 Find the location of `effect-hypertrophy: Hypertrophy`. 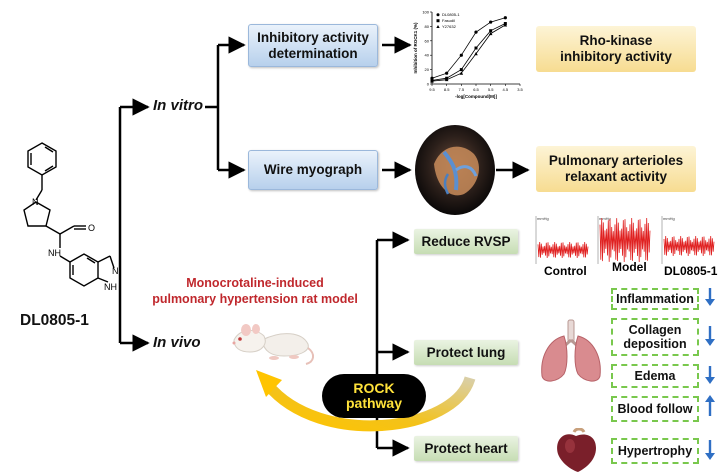

effect-hypertrophy: Hypertrophy is located at coordinates (655, 451).